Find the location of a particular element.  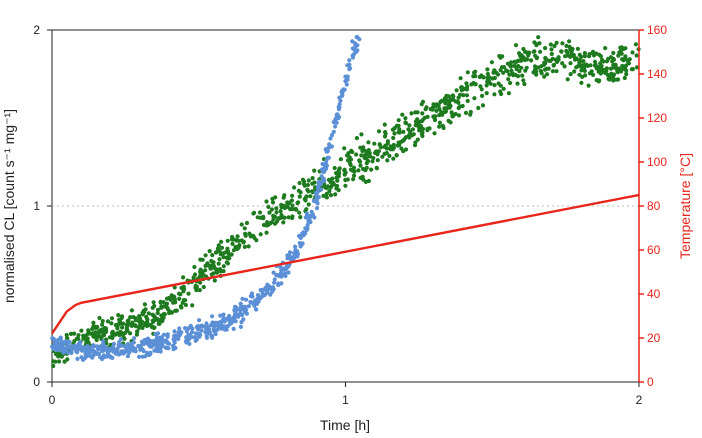

y-axis-title: normalised CL [count s⁻¹ mg⁻¹] is located at coordinates (9, 206).